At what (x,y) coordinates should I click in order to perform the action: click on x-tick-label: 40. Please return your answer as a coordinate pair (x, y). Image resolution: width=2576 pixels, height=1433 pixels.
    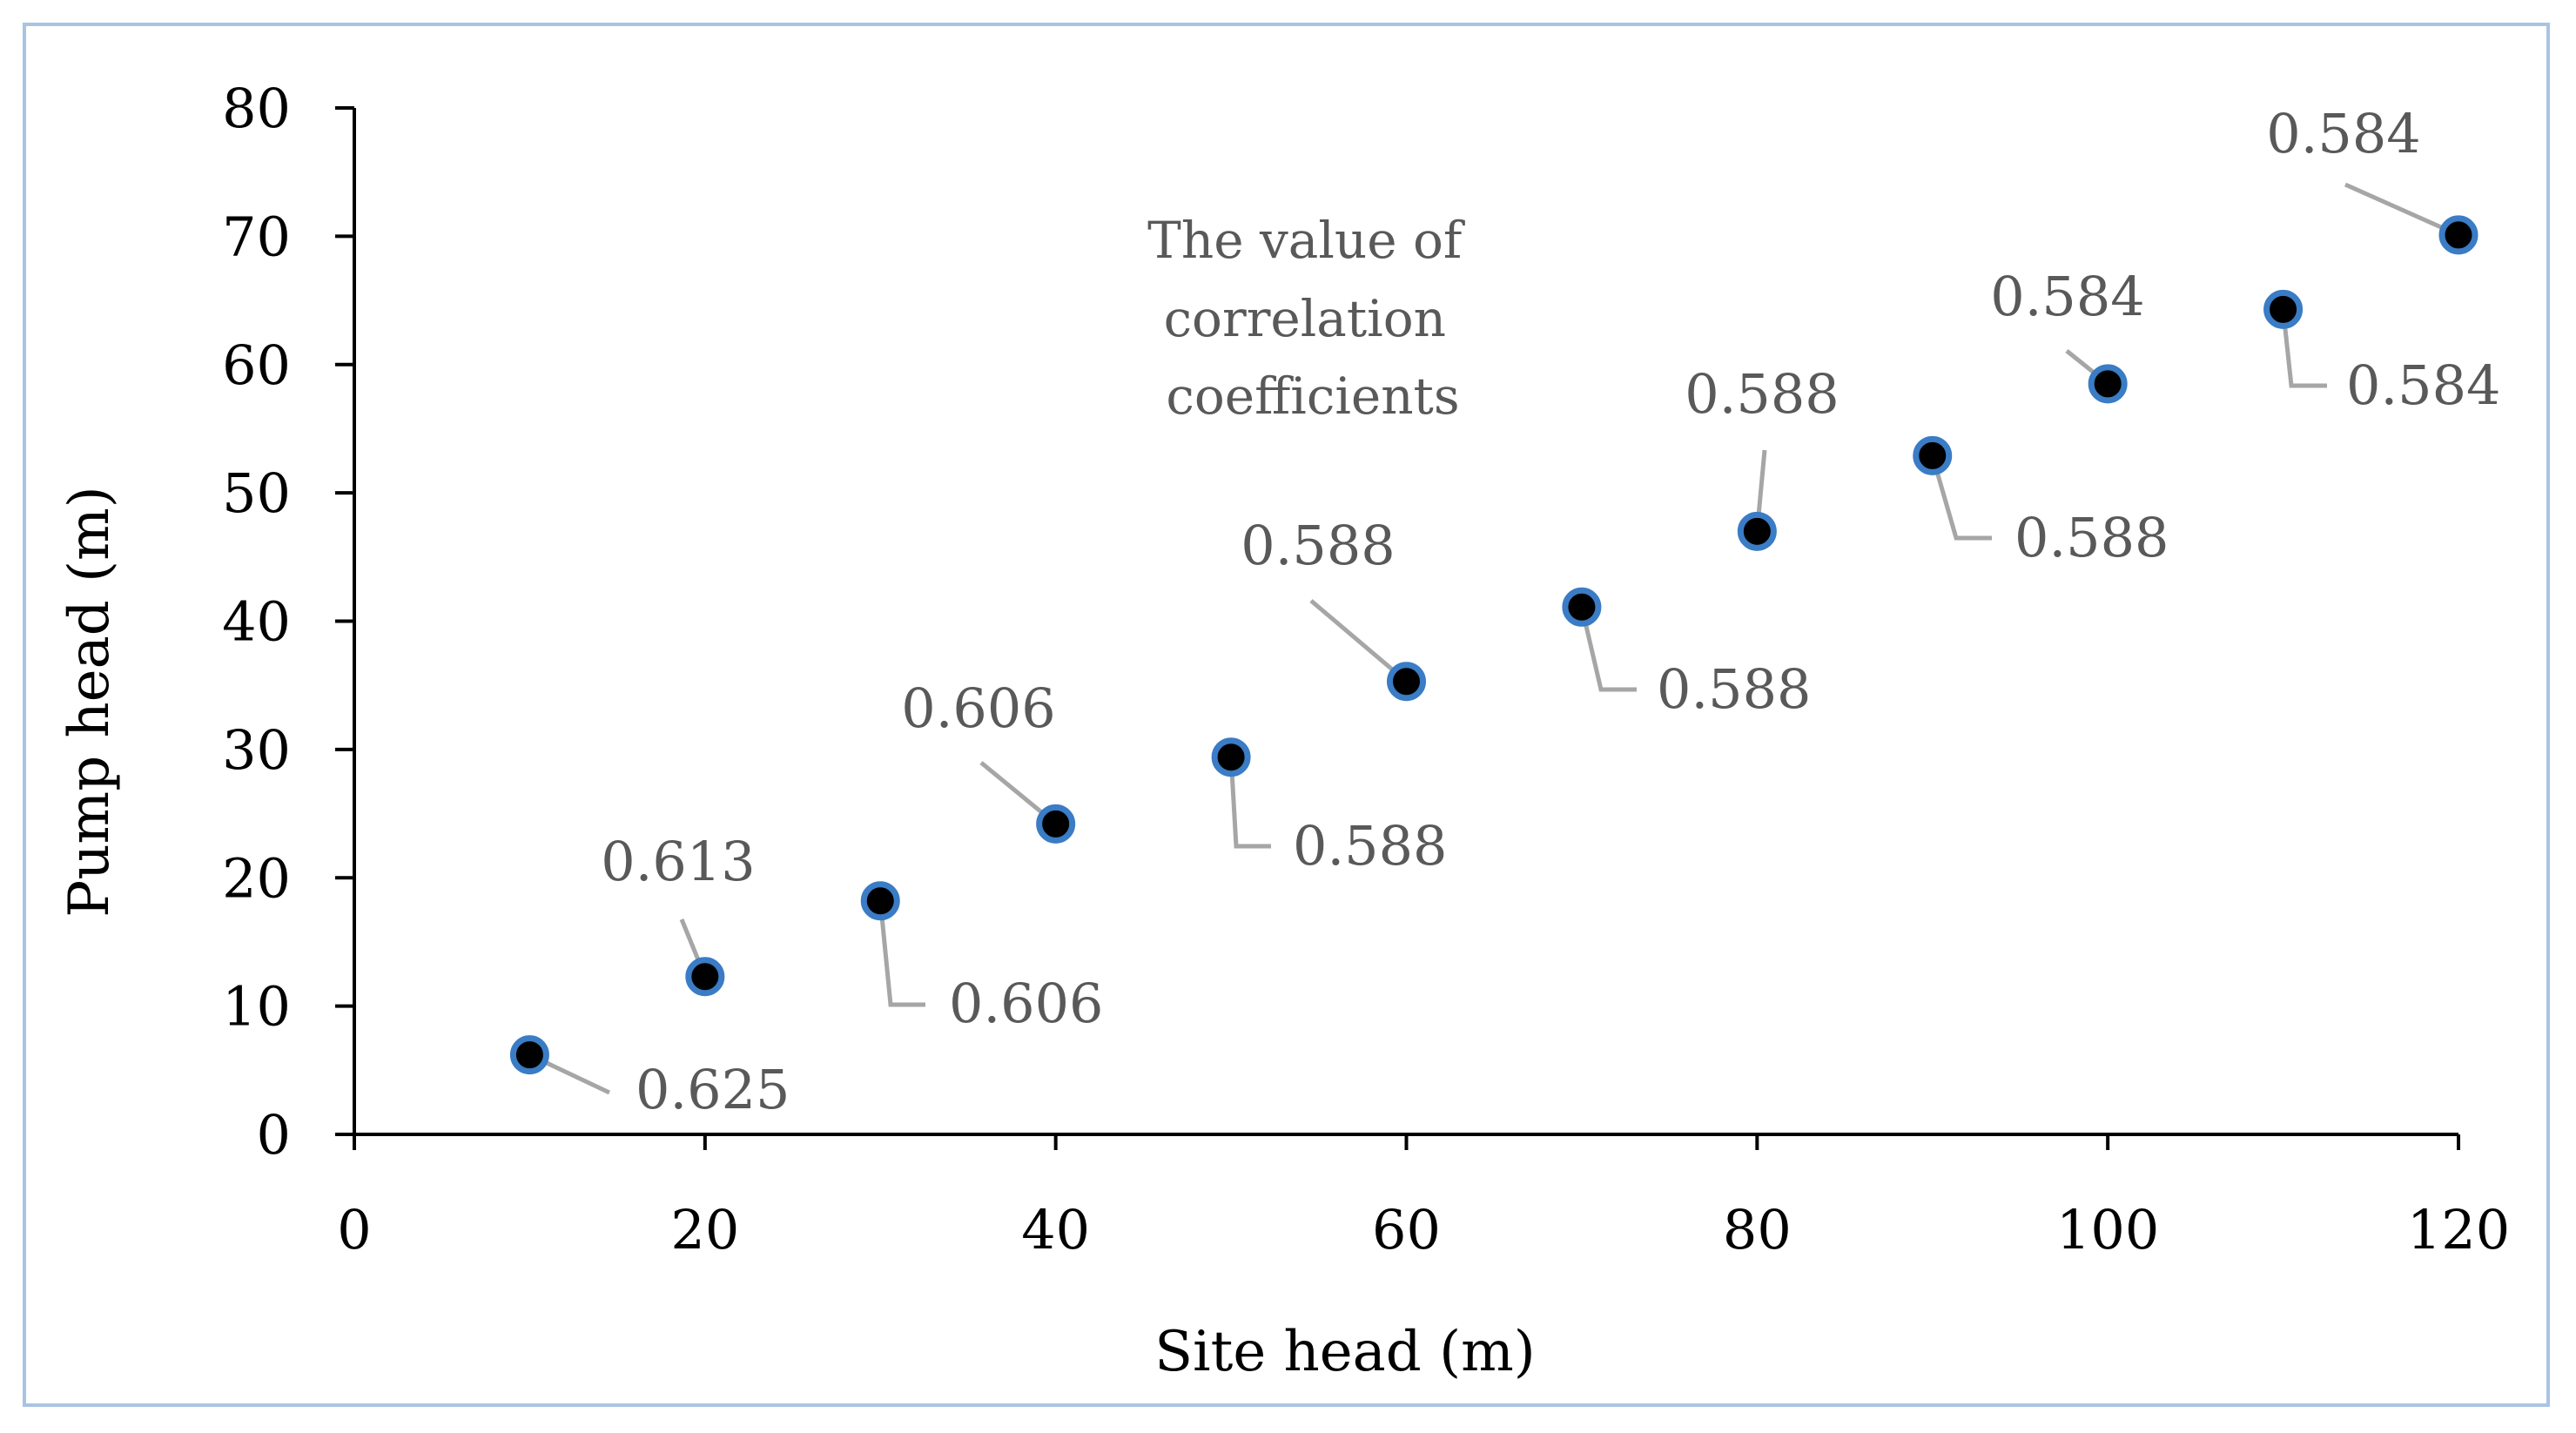
    Looking at the image, I should click on (1055, 1230).